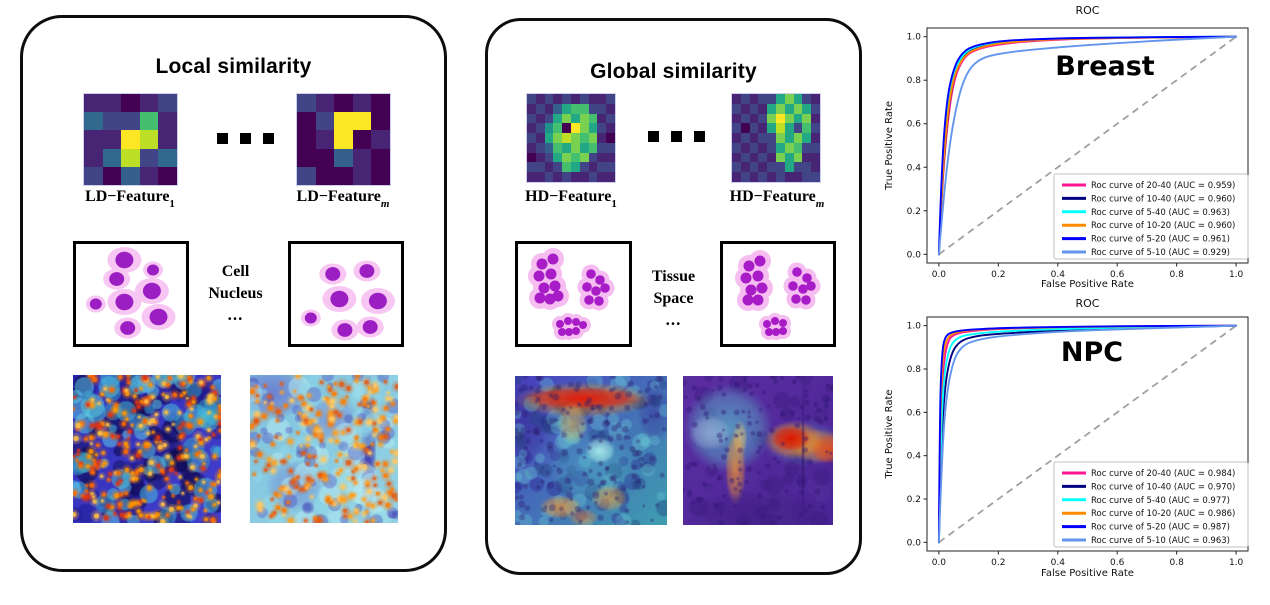 The image size is (1270, 605). I want to click on chance-diagonal, so click(1087, 434).